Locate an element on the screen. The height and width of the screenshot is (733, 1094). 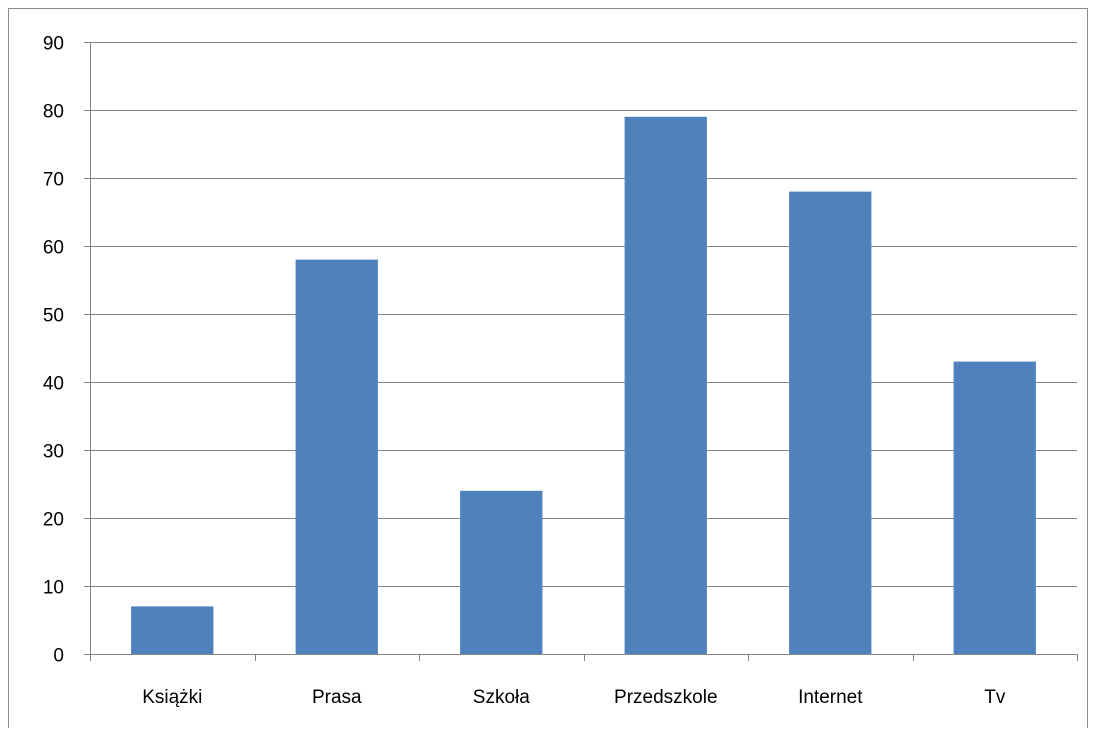
y-tick-label: 80 is located at coordinates (53, 112).